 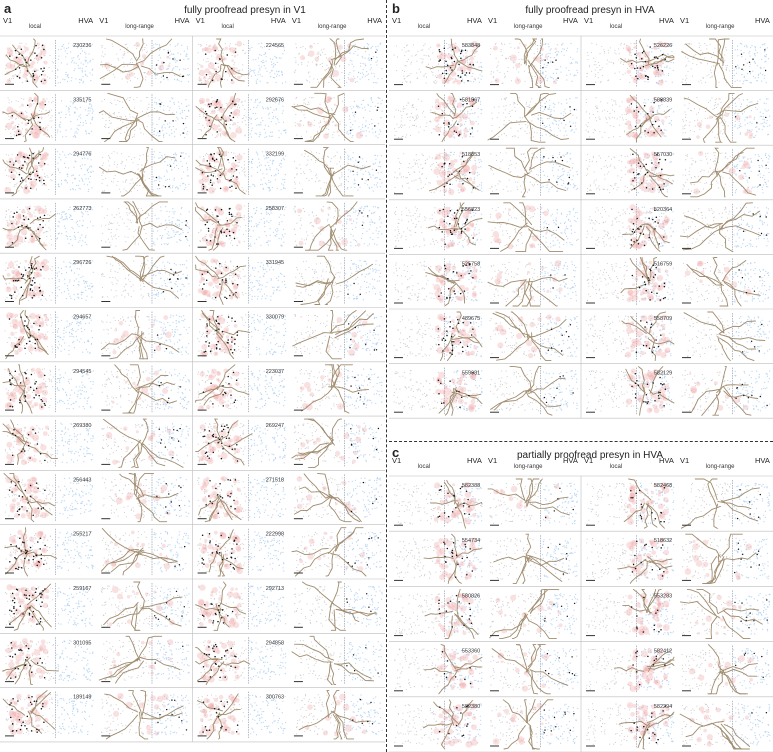 What do you see at coordinates (82, 209) in the screenshot?
I see `cell-id-label: 262773` at bounding box center [82, 209].